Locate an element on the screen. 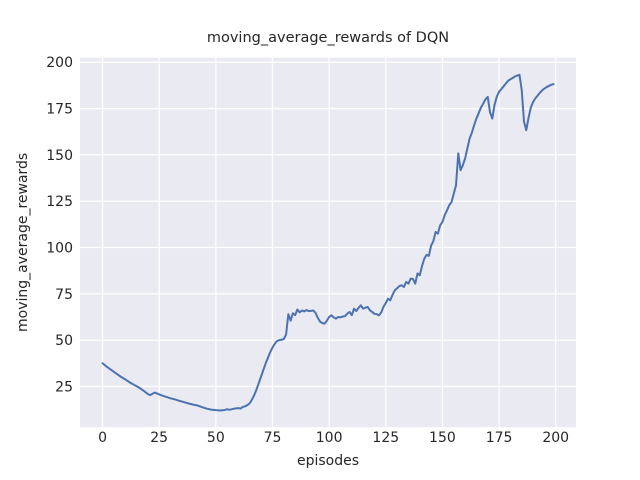 The width and height of the screenshot is (640, 480). y-tick-labels: 25 50 75 100 125 150 175 200 is located at coordinates (59, 225).